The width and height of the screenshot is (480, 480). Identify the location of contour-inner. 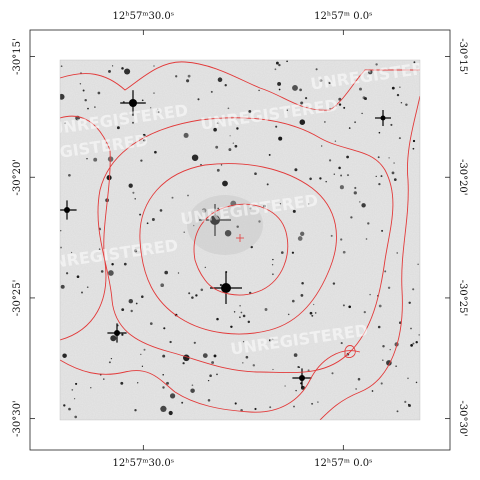
(238, 249).